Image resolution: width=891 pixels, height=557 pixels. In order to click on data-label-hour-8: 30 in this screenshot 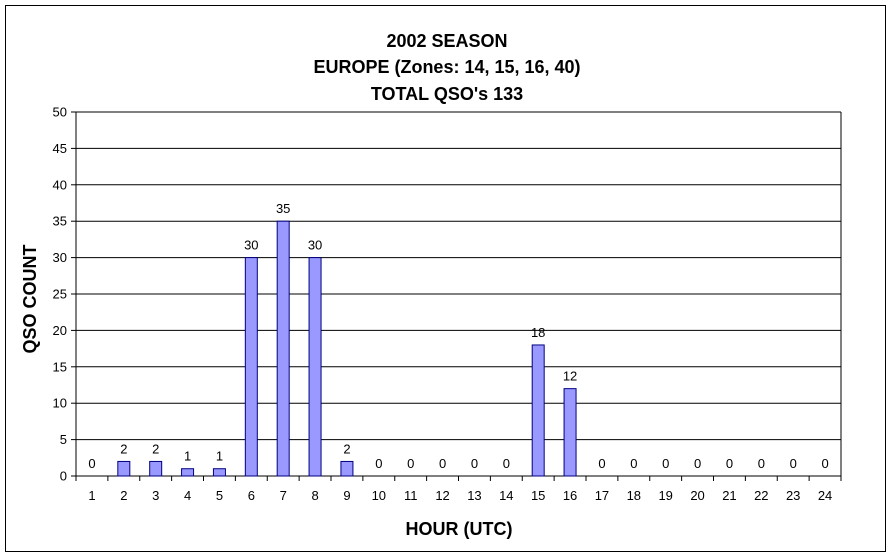, I will do `click(315, 245)`.